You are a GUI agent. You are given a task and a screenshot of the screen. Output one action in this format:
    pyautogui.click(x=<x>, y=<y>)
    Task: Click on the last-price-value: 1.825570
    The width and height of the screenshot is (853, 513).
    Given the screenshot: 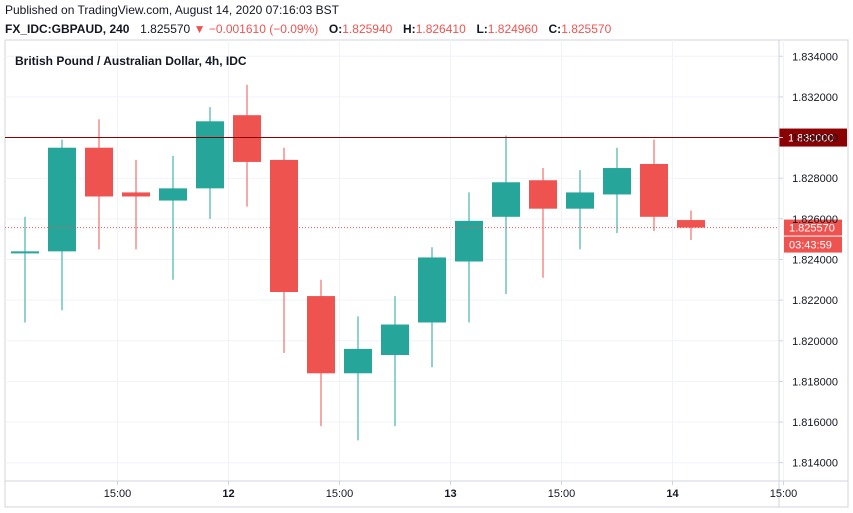 What is the action you would take?
    pyautogui.click(x=165, y=29)
    